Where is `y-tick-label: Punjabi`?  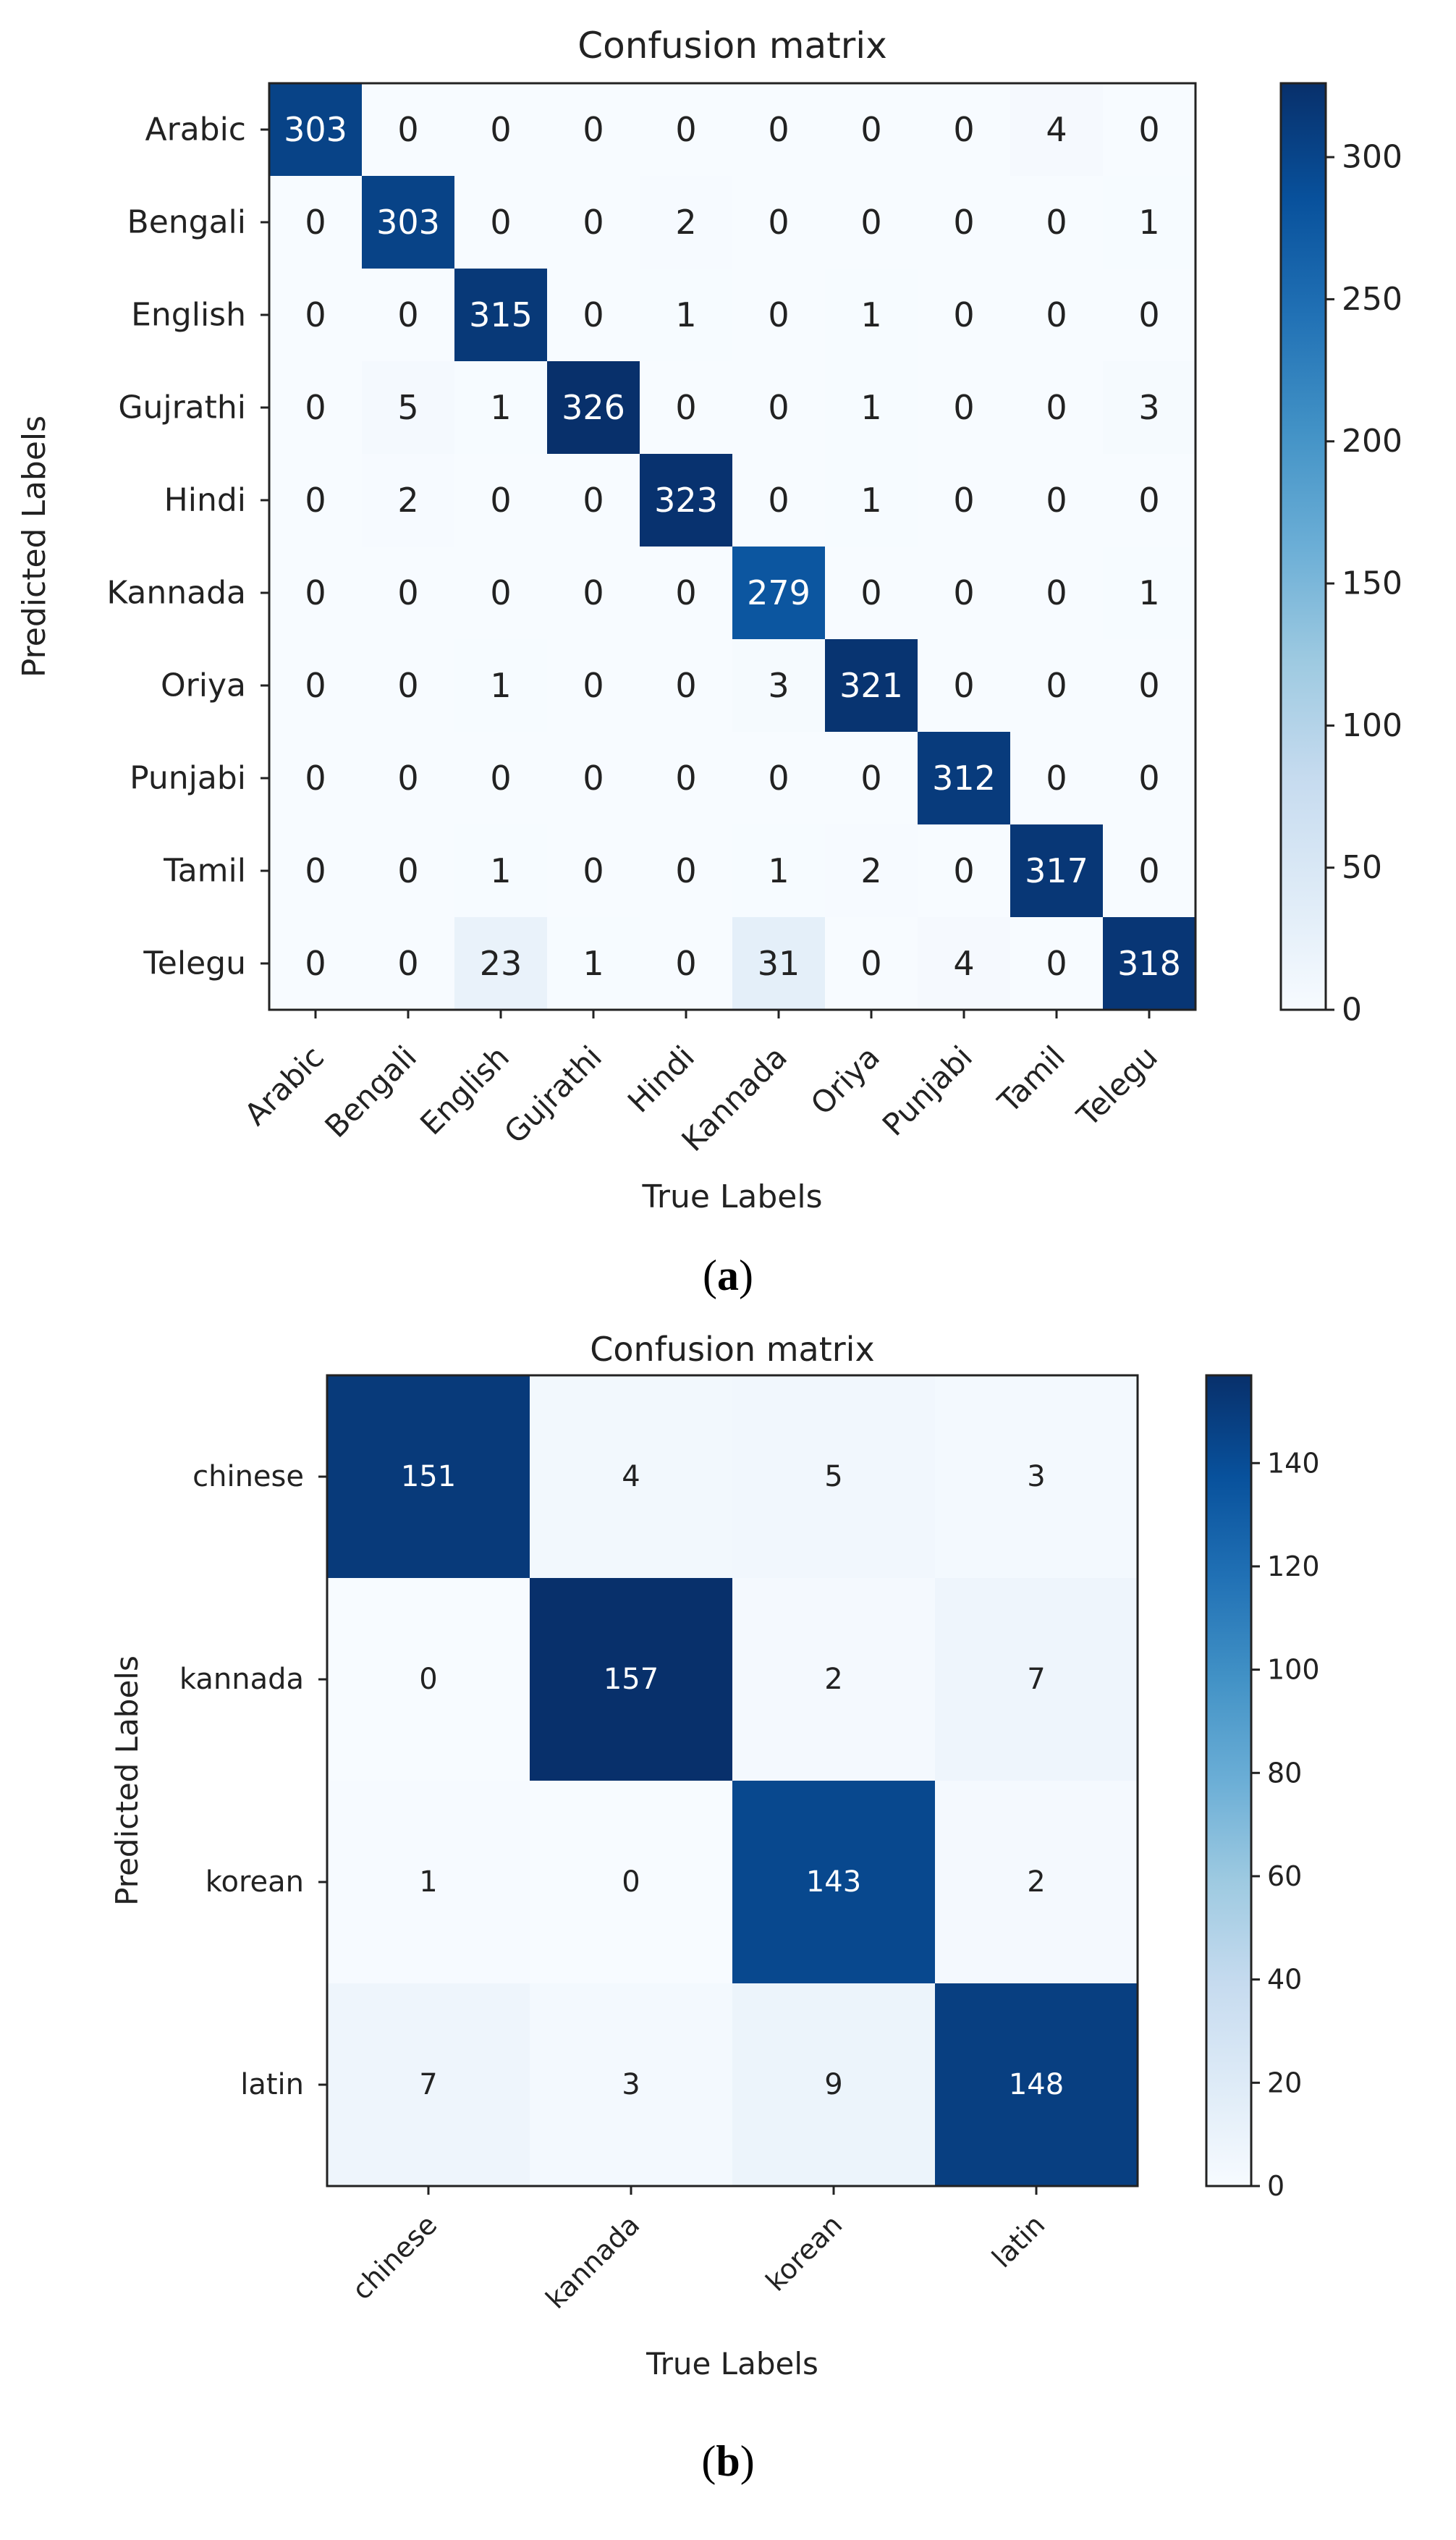 y-tick-label: Punjabi is located at coordinates (188, 778).